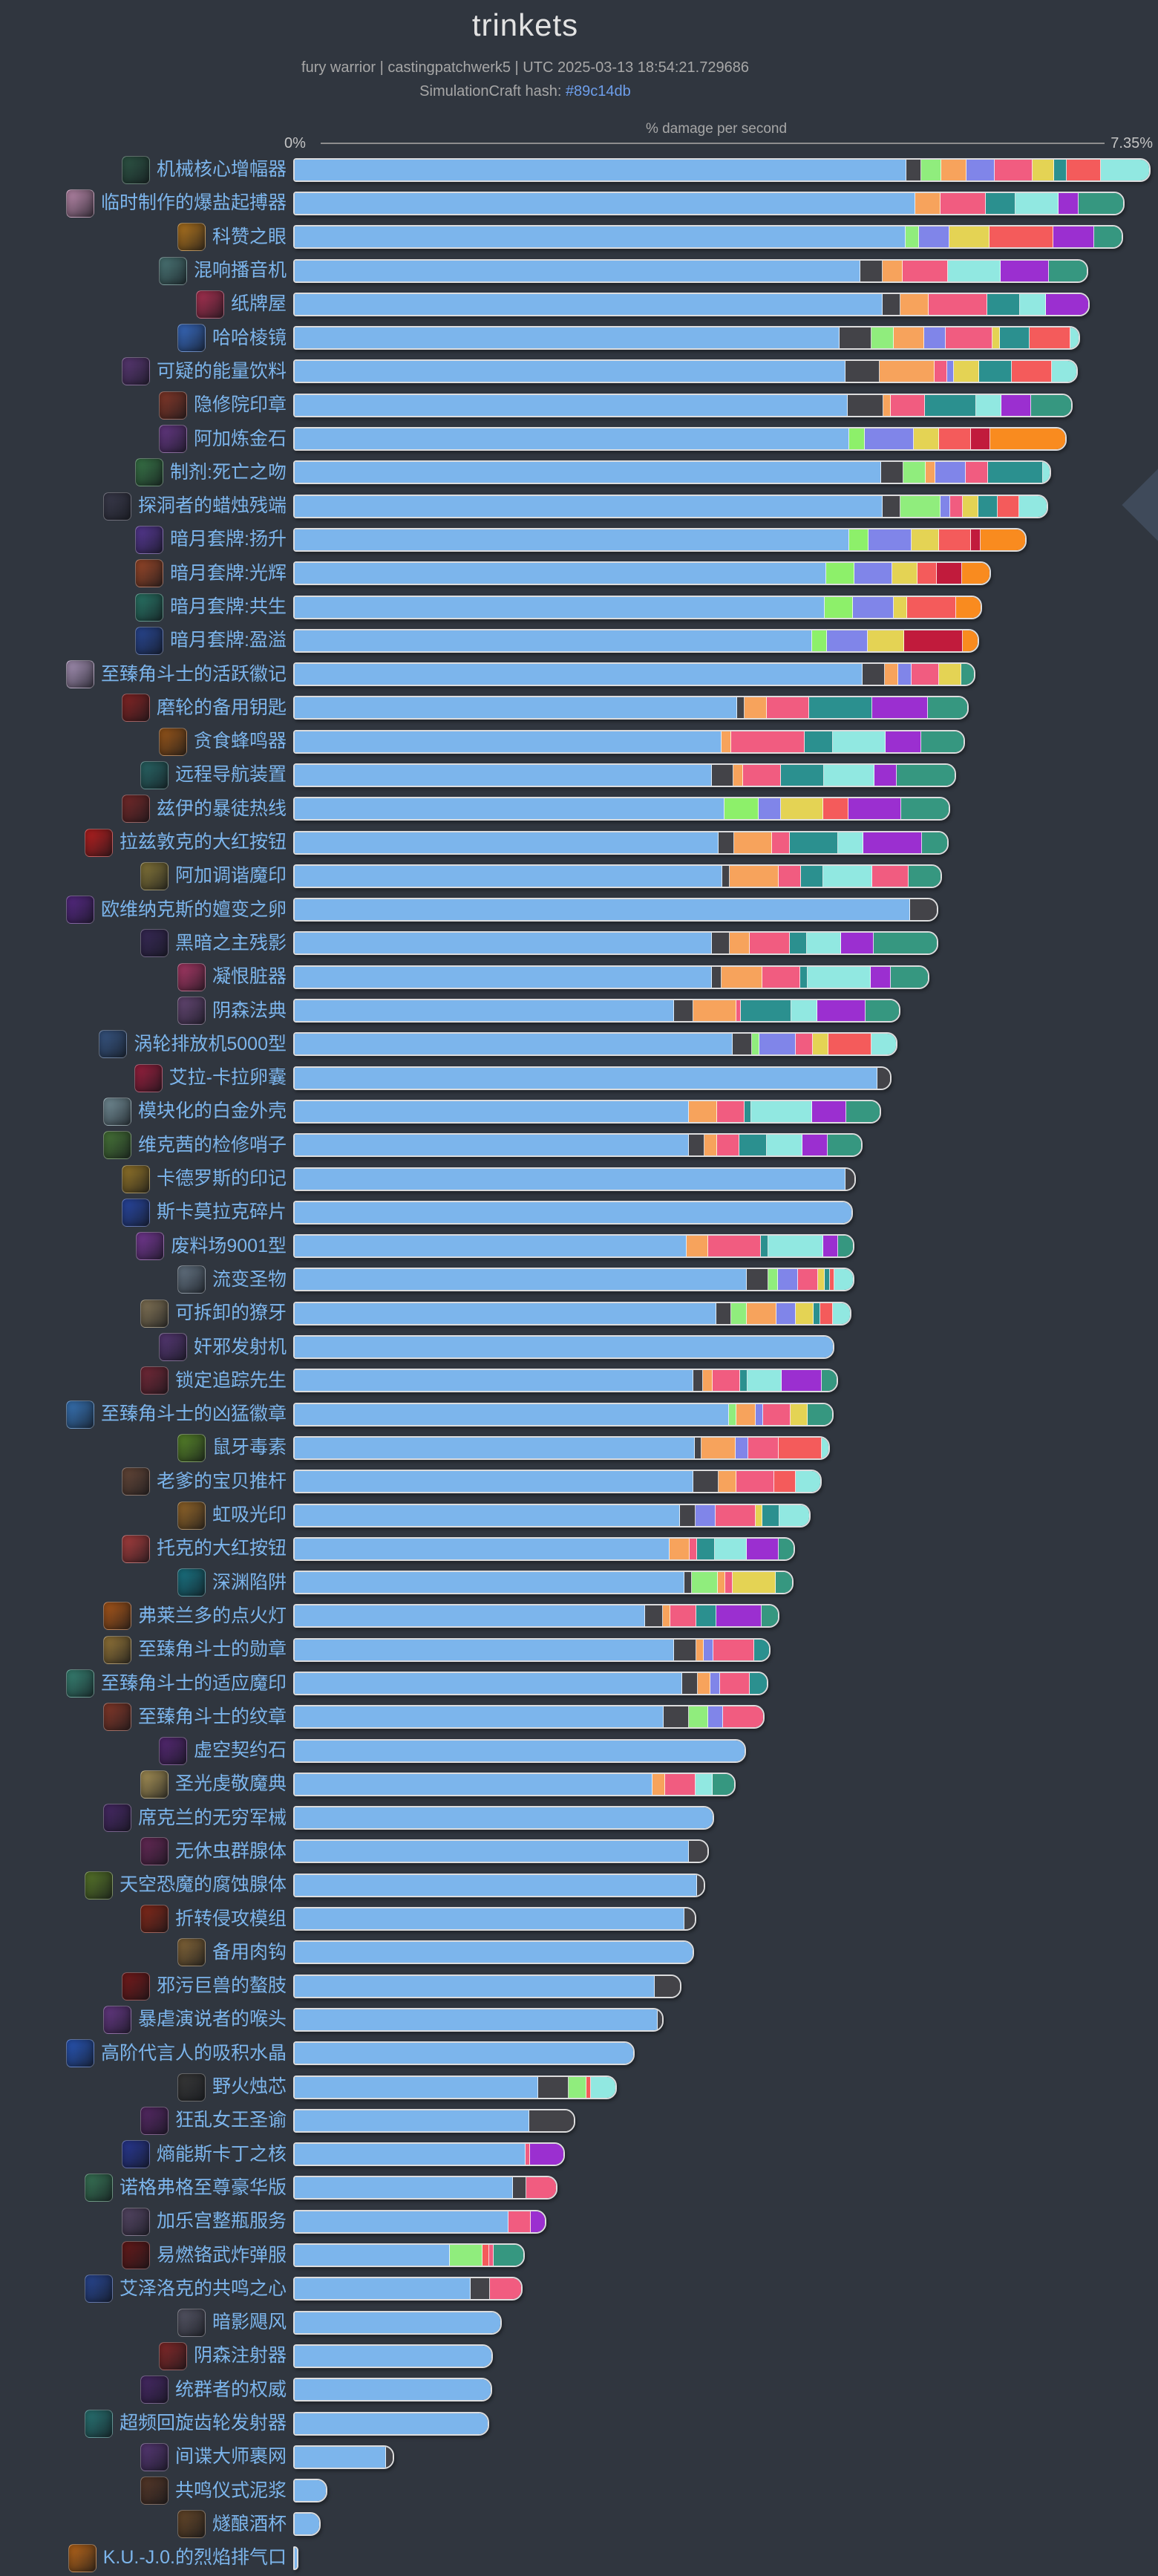  I want to click on item-label: 易燃铬武炸弹服, so click(221, 2255).